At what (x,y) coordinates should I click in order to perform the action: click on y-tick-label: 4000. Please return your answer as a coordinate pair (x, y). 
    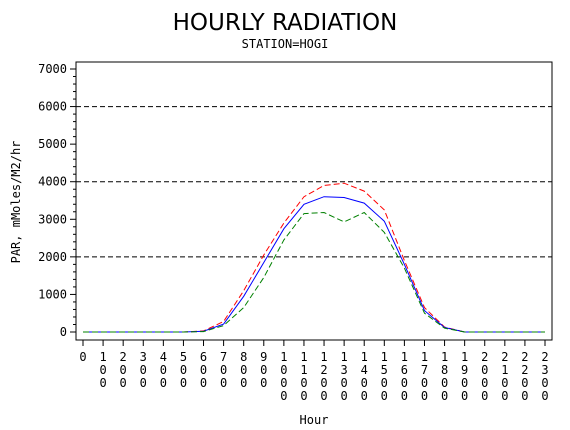
    Looking at the image, I should click on (52, 182).